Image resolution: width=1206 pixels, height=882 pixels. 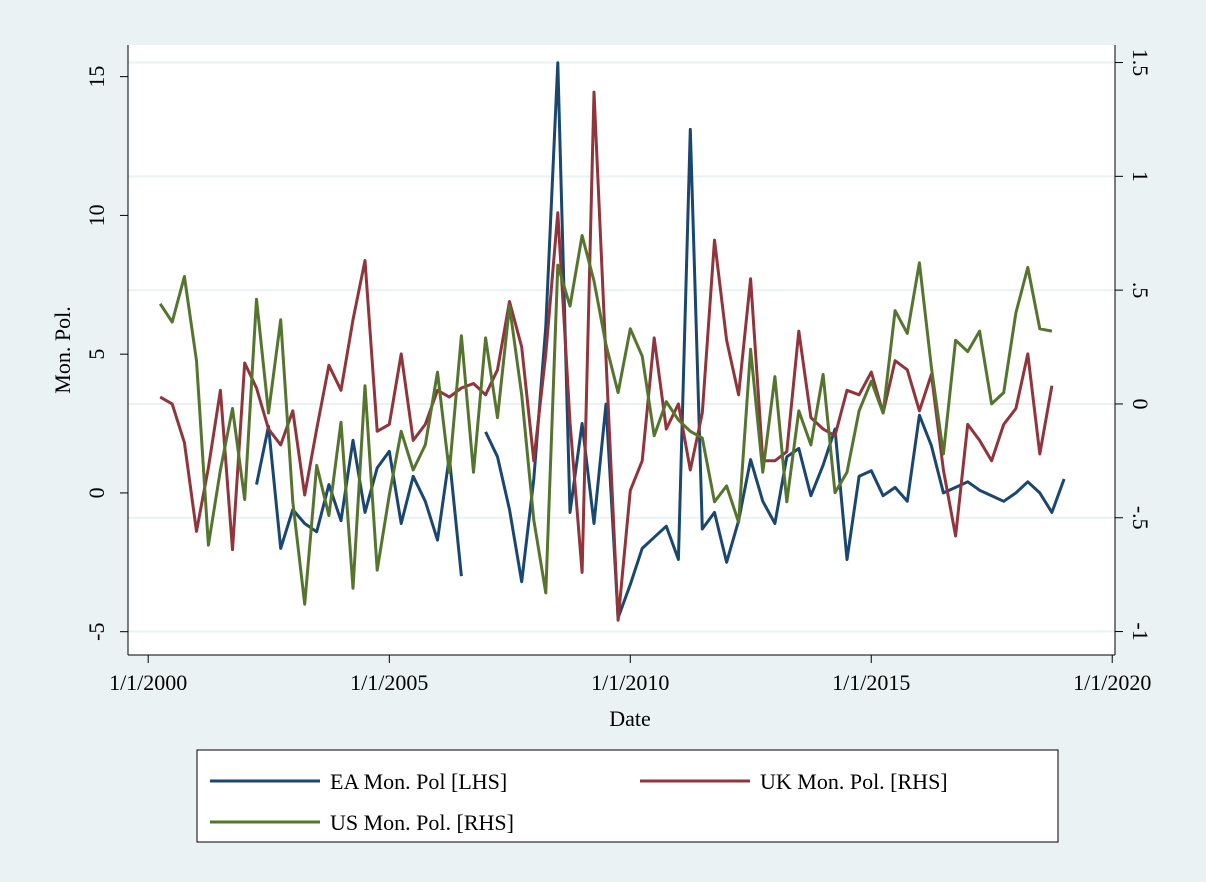 I want to click on legend-label: EA Mon. Pol [LHS], so click(x=418, y=781).